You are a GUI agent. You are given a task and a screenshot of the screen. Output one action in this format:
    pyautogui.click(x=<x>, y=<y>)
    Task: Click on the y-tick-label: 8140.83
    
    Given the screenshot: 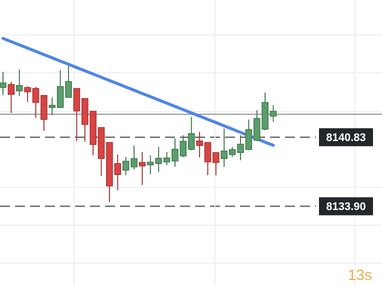 What is the action you would take?
    pyautogui.click(x=346, y=138)
    